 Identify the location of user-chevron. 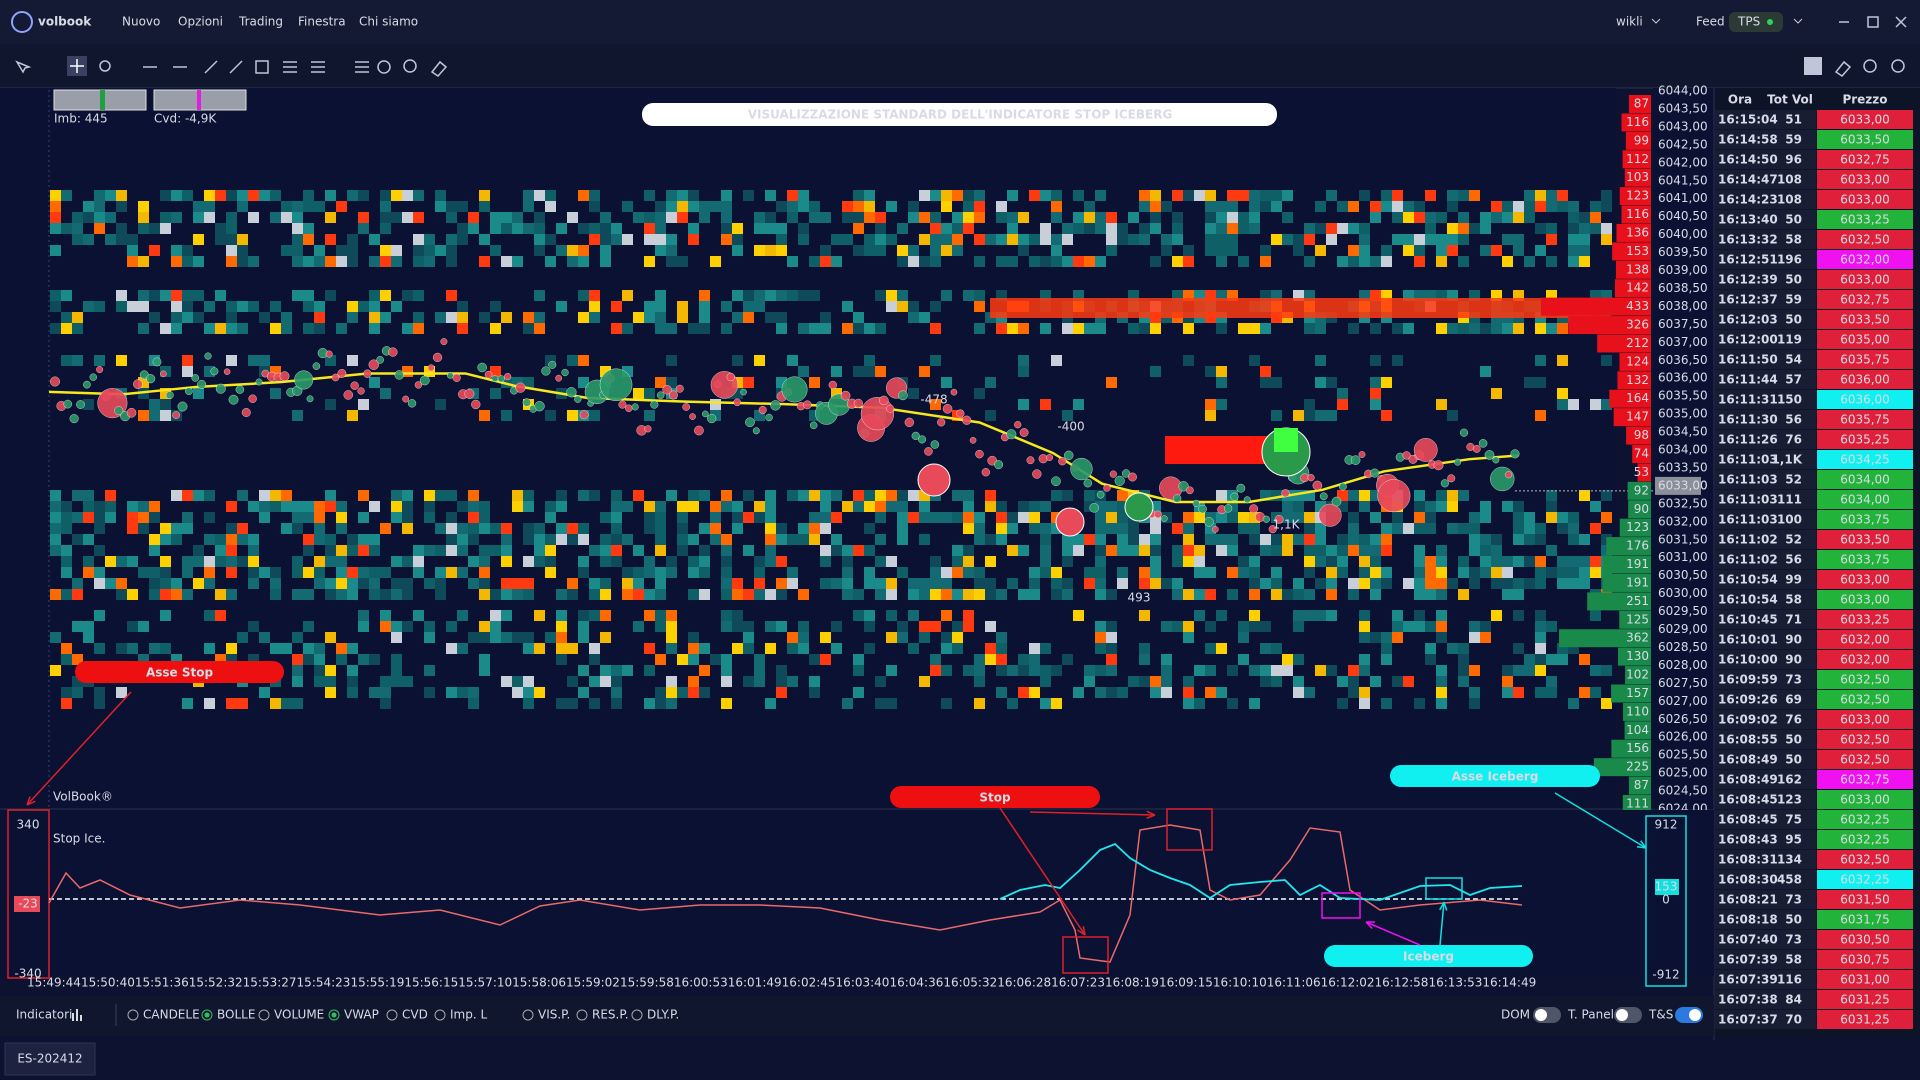
(1656, 21).